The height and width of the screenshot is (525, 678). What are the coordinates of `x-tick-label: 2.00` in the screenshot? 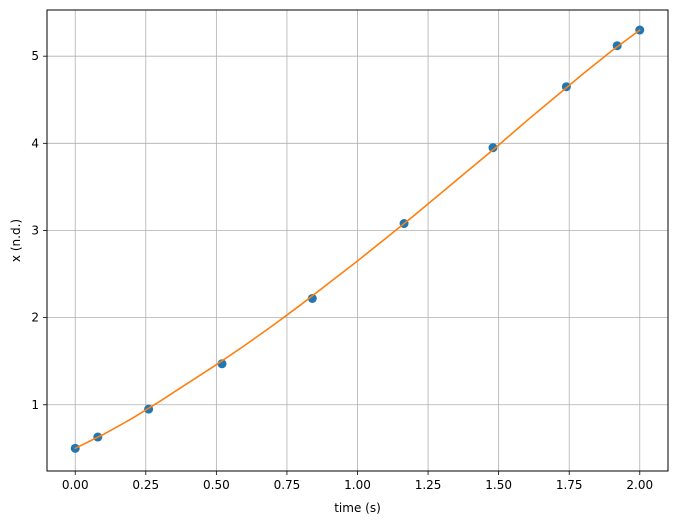 It's located at (639, 485).